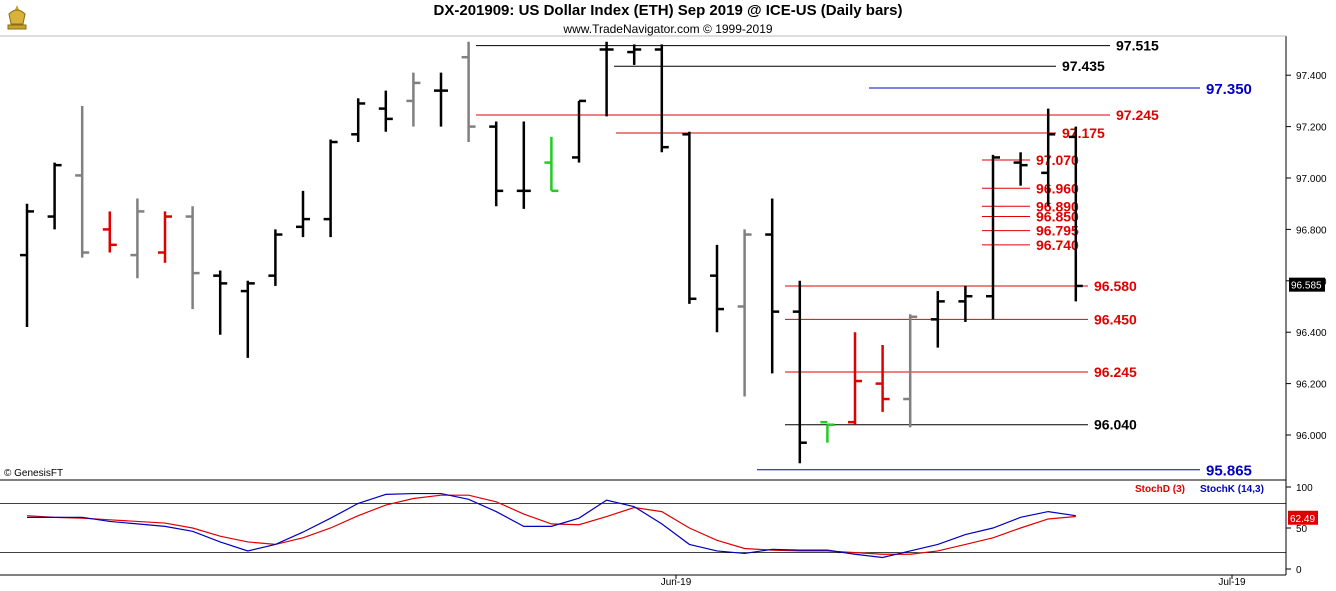 Image resolution: width=1336 pixels, height=591 pixels. Describe the element at coordinates (1057, 217) in the screenshot. I see `level-label: 96.850` at that location.